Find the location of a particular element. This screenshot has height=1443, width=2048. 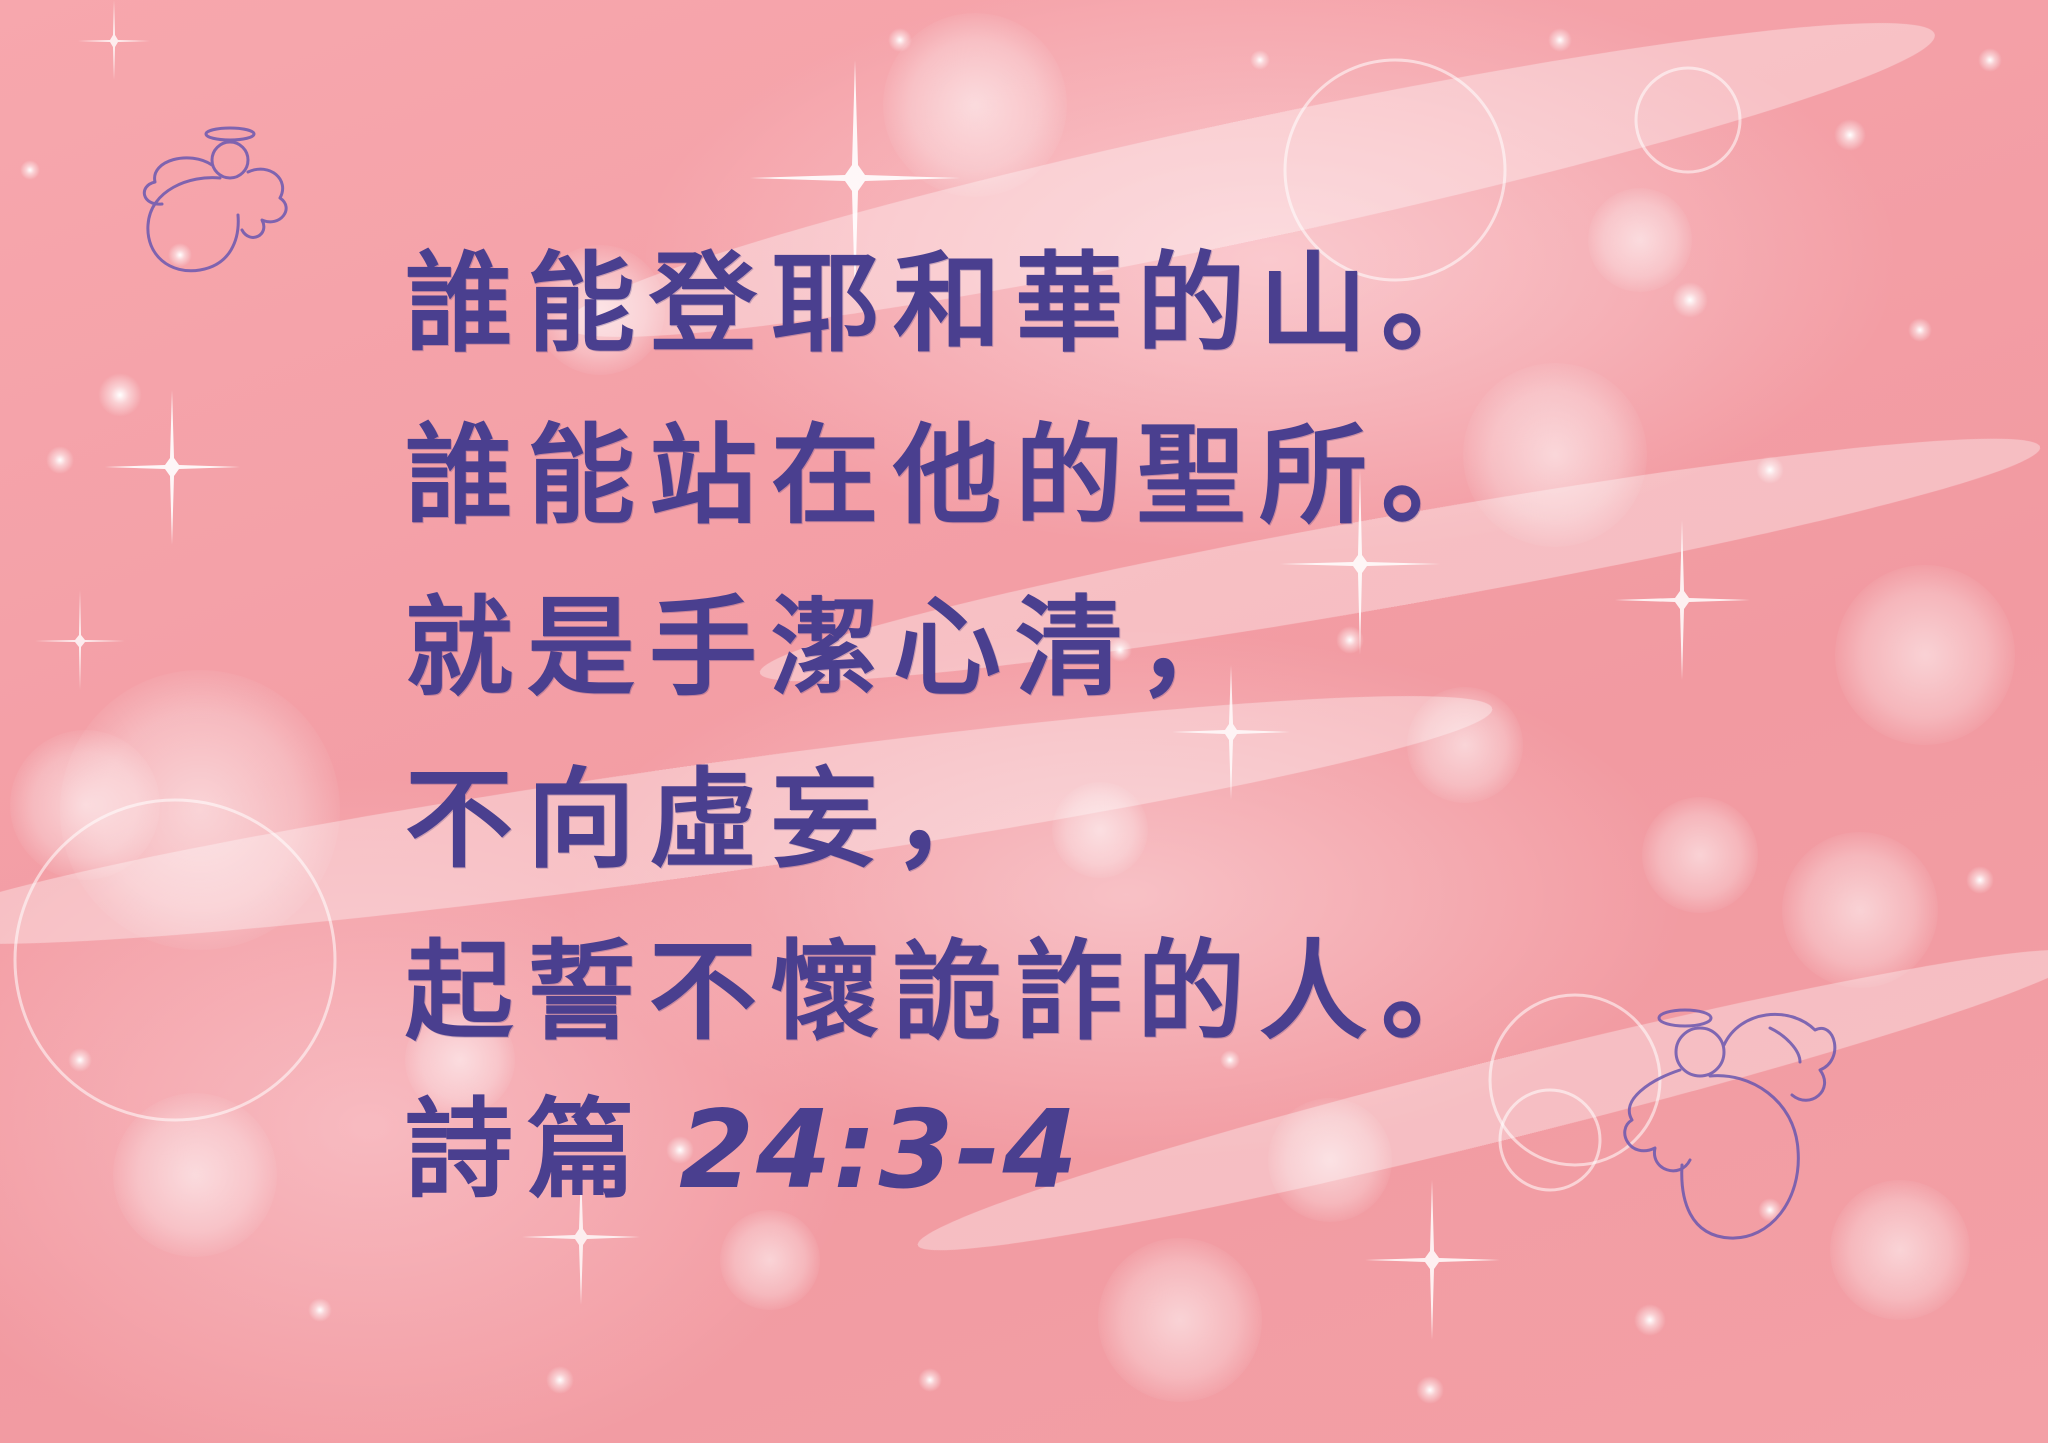

book-name: 詩篇 is located at coordinates (527, 1150).